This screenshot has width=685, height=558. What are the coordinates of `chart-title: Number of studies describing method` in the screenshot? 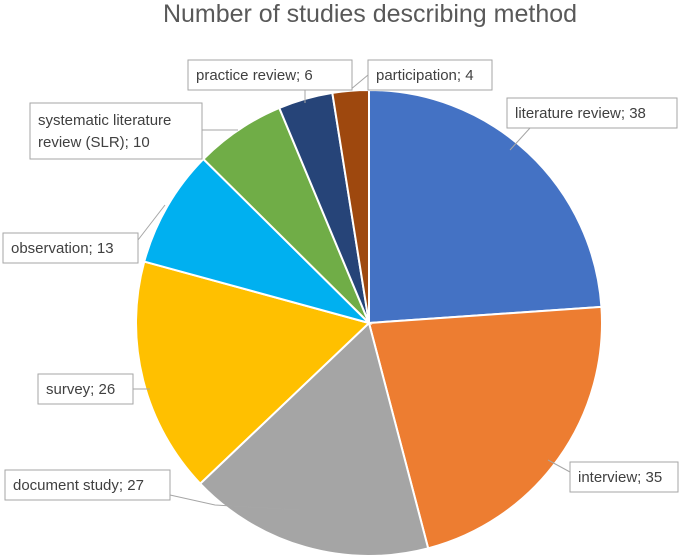 It's located at (370, 14).